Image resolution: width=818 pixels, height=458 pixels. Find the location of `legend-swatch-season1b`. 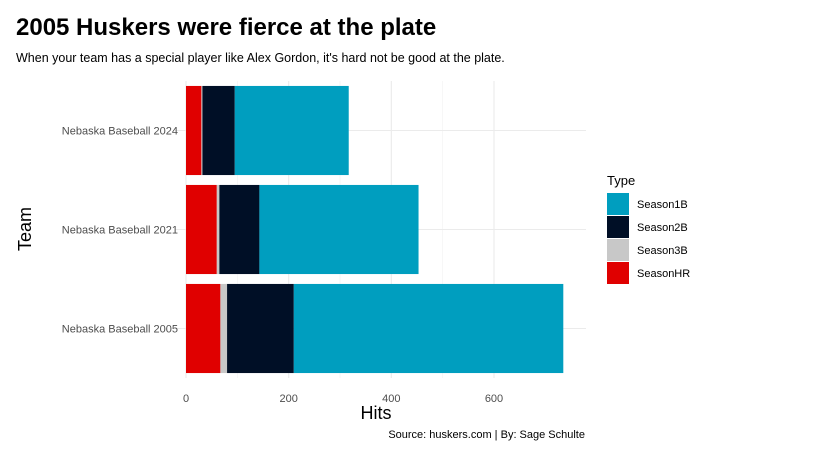

legend-swatch-season1b is located at coordinates (618, 204).